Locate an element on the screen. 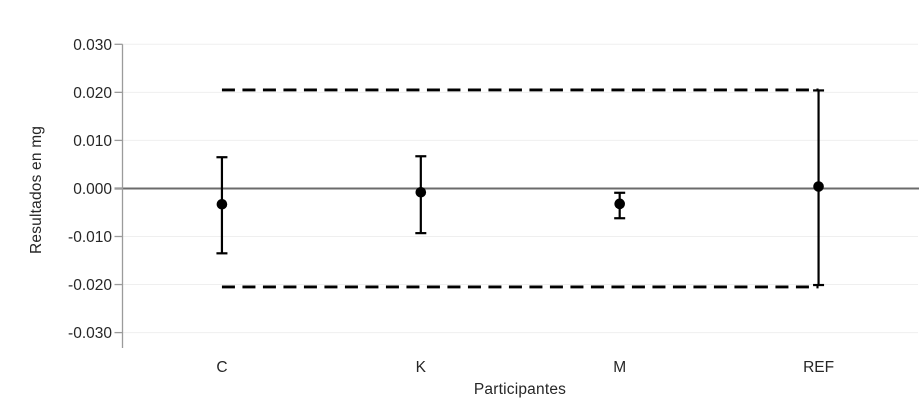  y-axis-title: Resultados en mg is located at coordinates (36, 190).